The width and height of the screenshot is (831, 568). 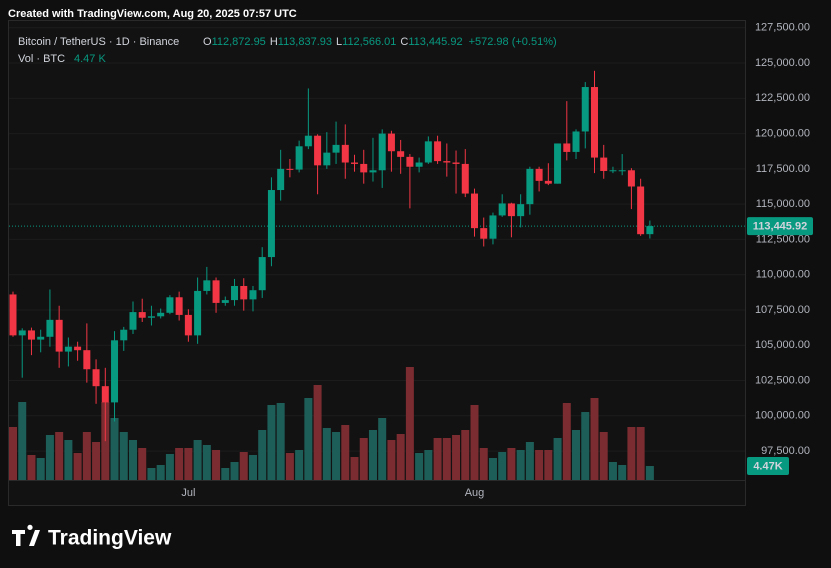 I want to click on ohlc-key: O, so click(x=207, y=42).